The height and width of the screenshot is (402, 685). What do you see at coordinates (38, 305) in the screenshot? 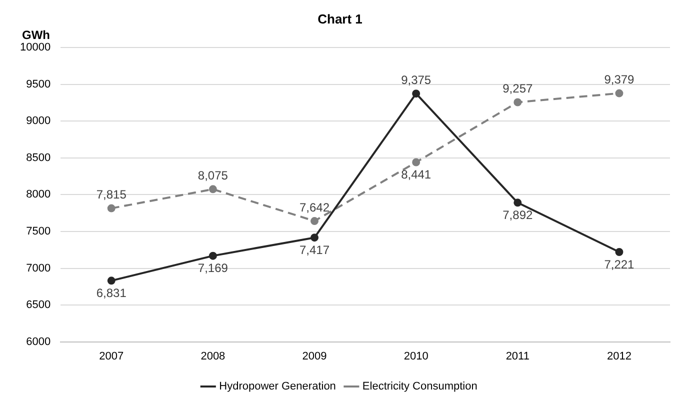
I see `y-tick-label: 6500` at bounding box center [38, 305].